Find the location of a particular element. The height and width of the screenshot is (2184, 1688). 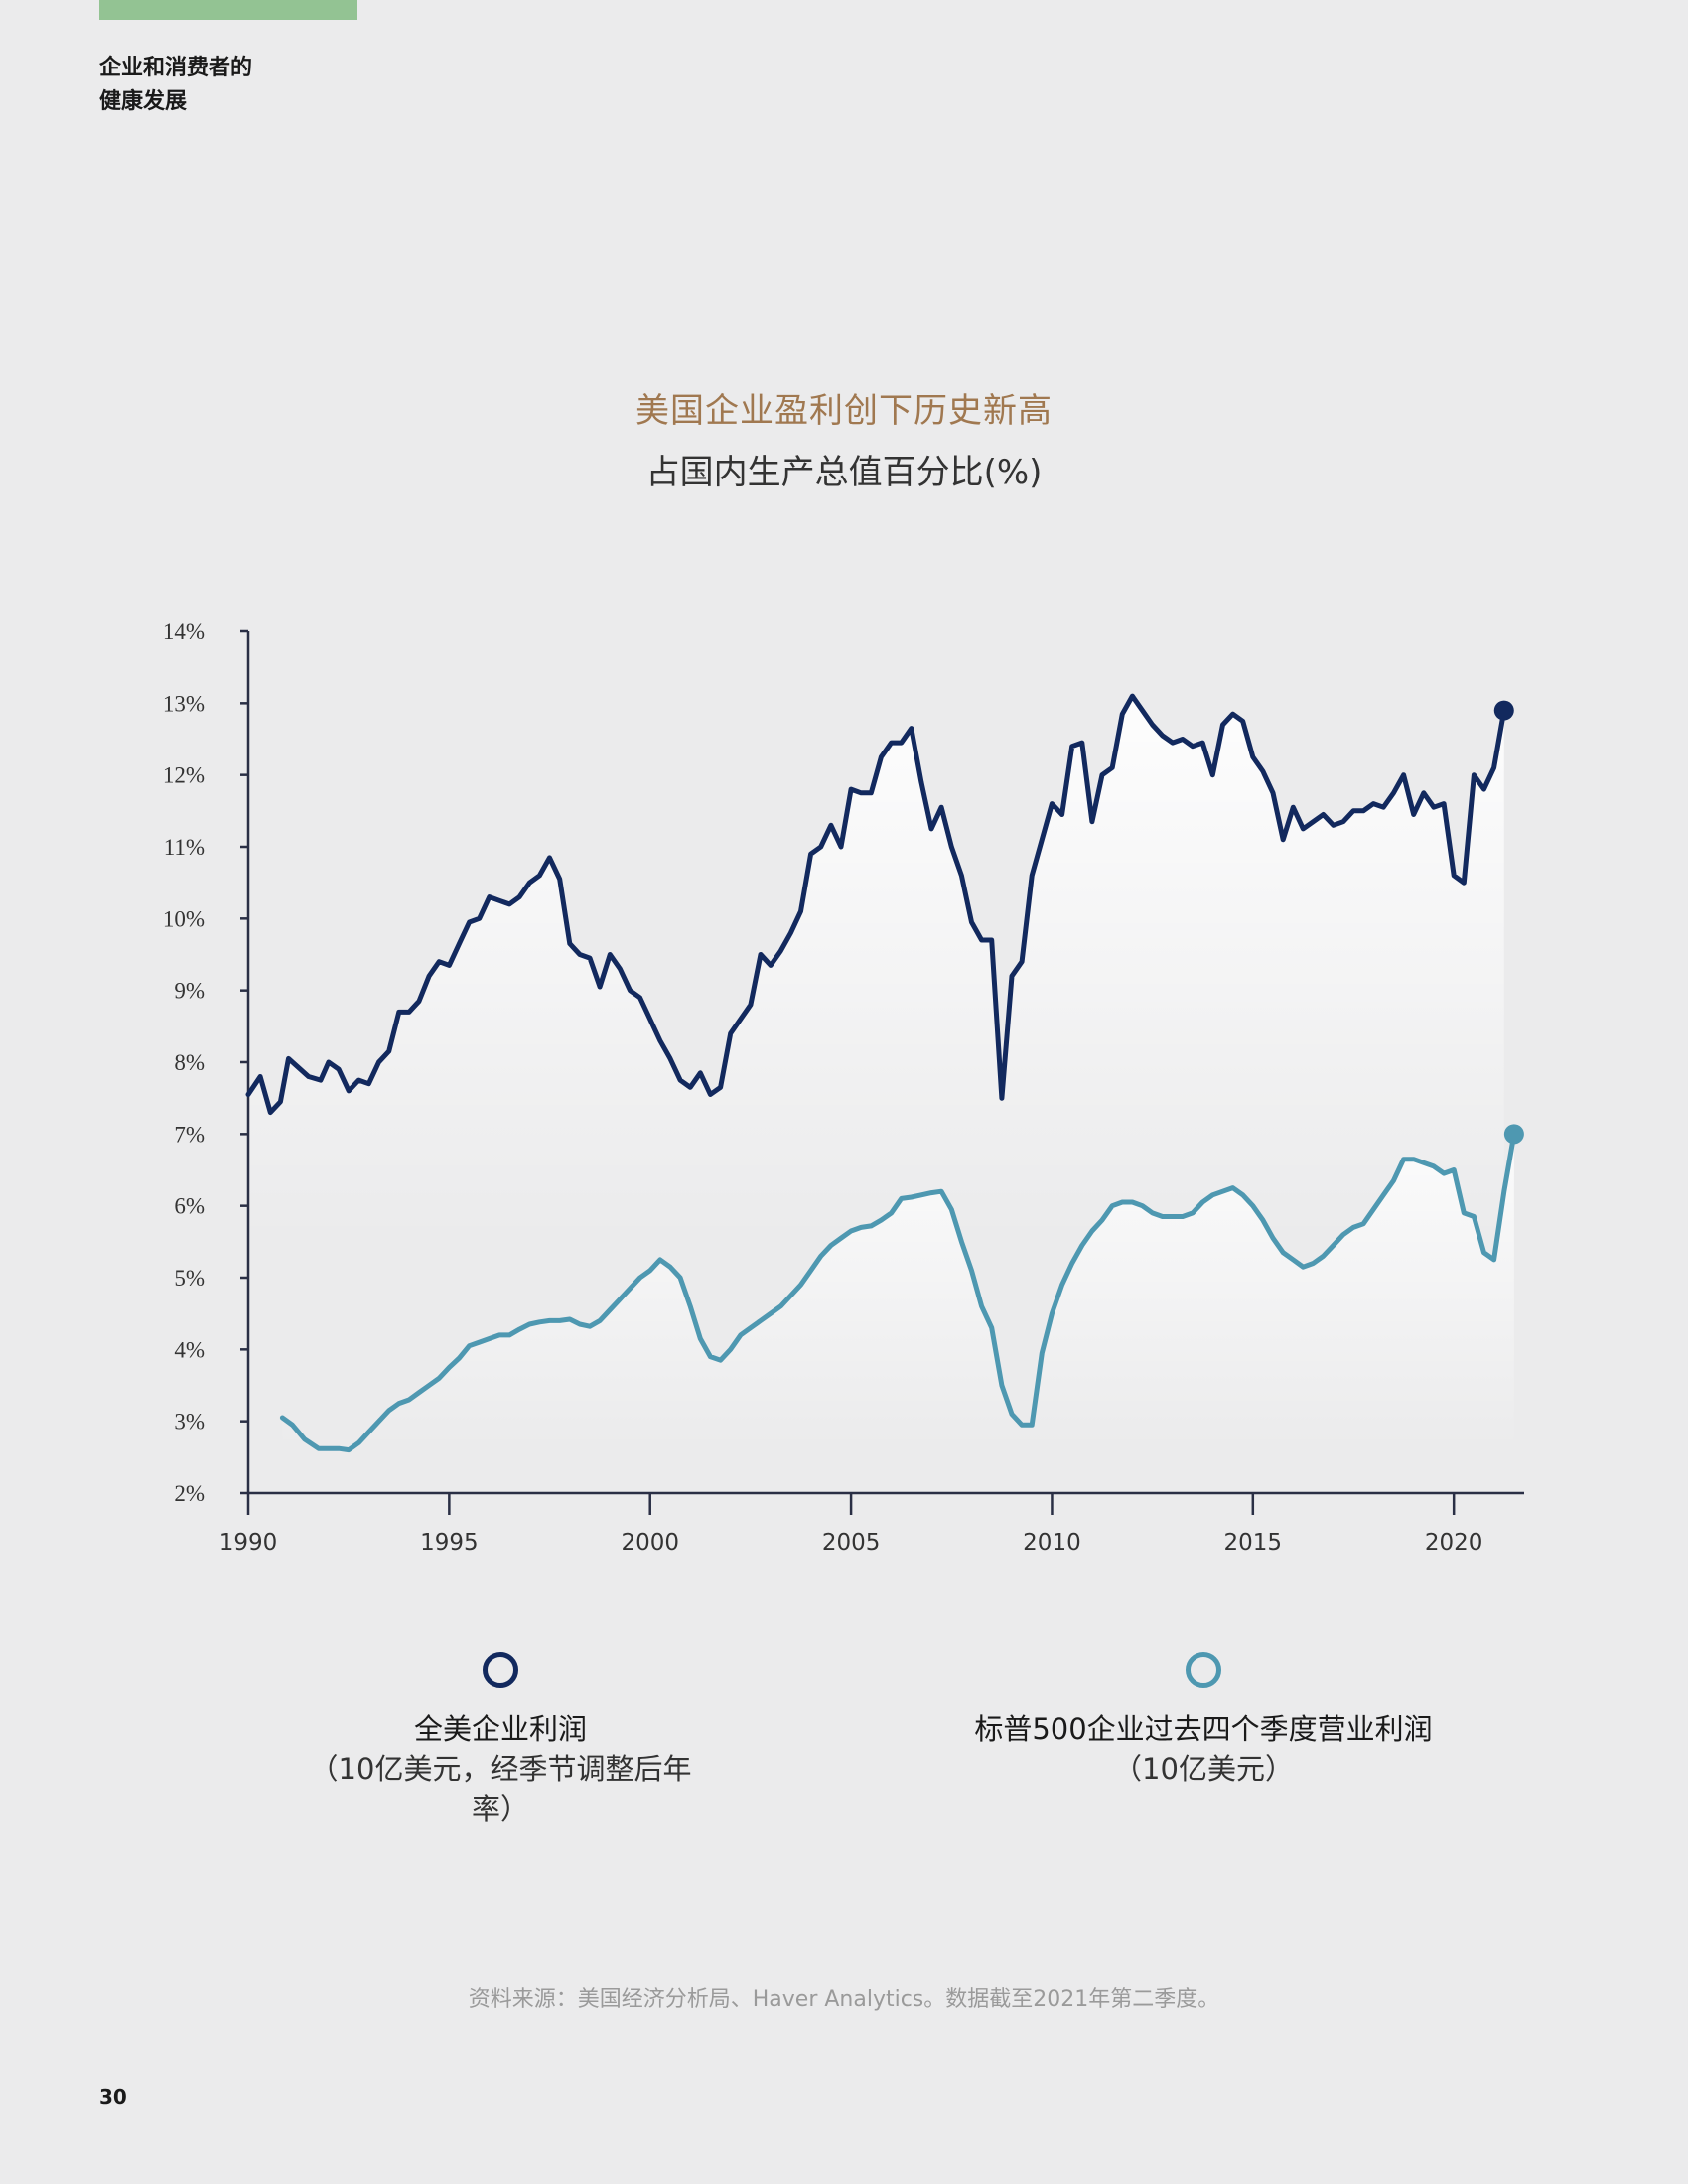

y-tick-label: 4% is located at coordinates (189, 1349).